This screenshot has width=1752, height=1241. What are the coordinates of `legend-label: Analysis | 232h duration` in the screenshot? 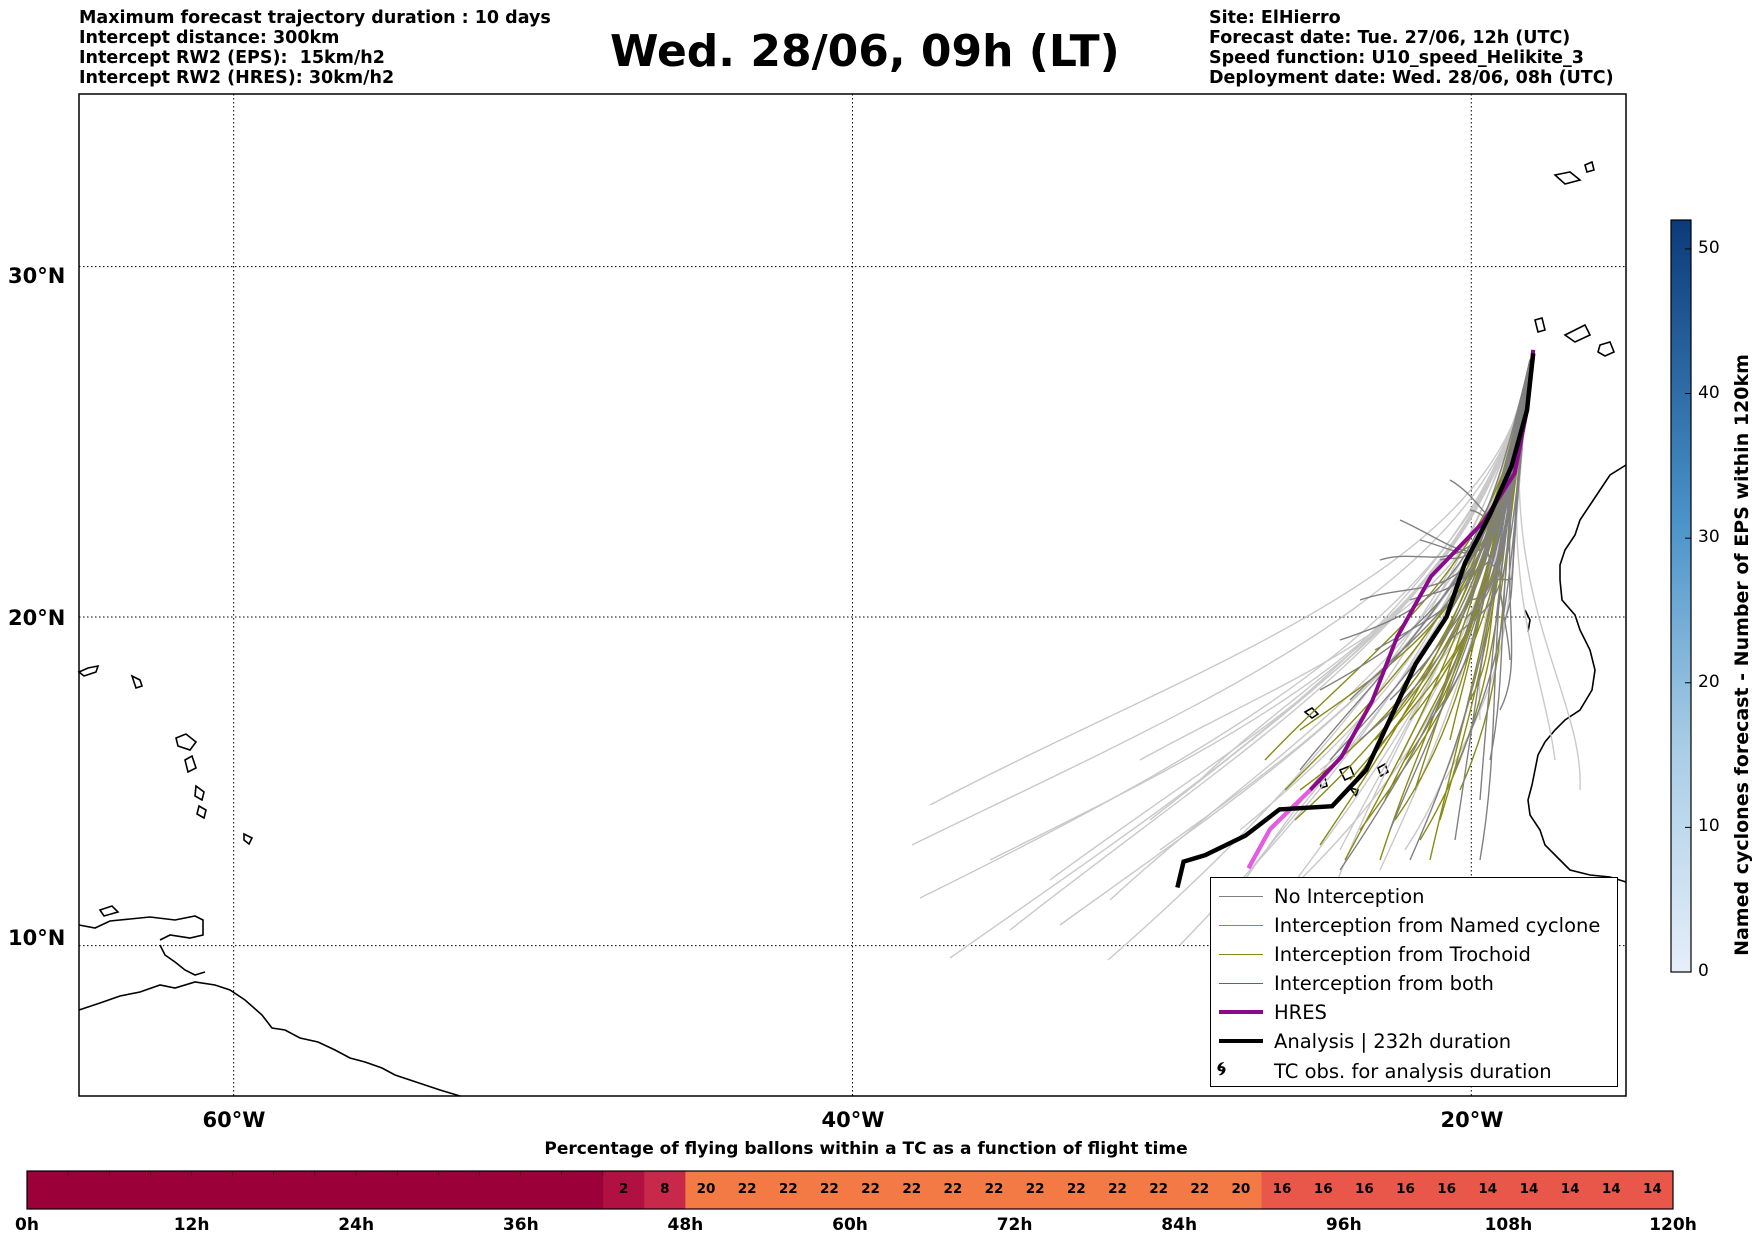 It's located at (1393, 1041).